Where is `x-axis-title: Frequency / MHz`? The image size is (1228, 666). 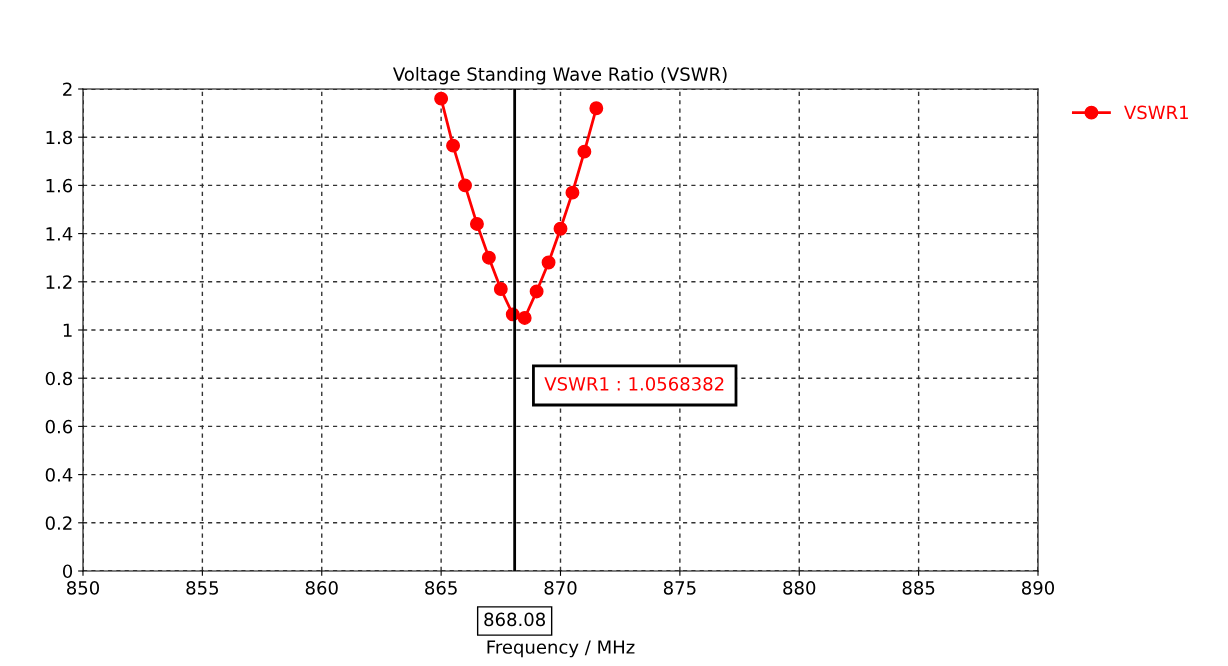 x-axis-title: Frequency / MHz is located at coordinates (561, 649).